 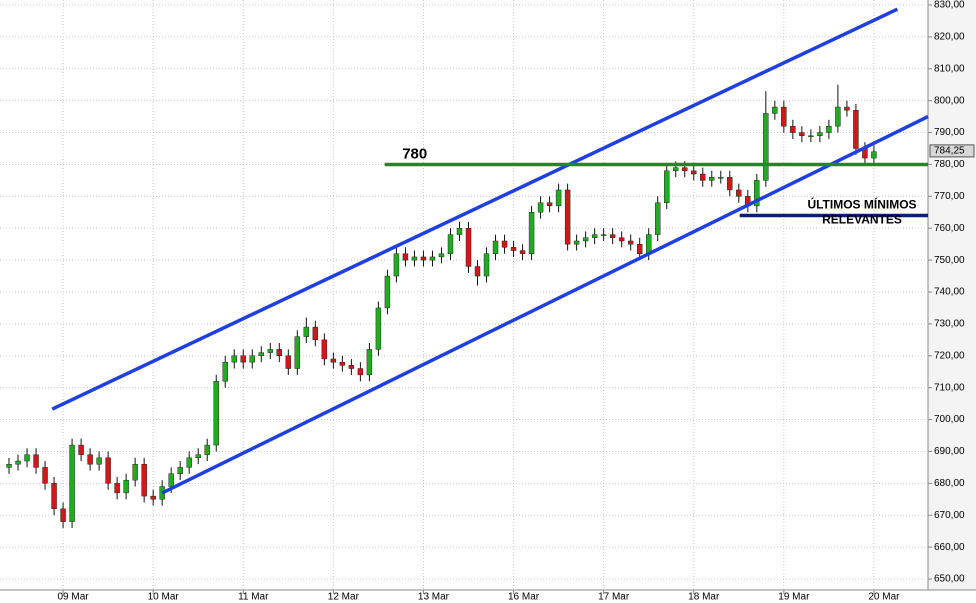 What do you see at coordinates (861, 212) in the screenshot?
I see `annotation: ÚLTIMOS MÍNIMOS RELEVANTES` at bounding box center [861, 212].